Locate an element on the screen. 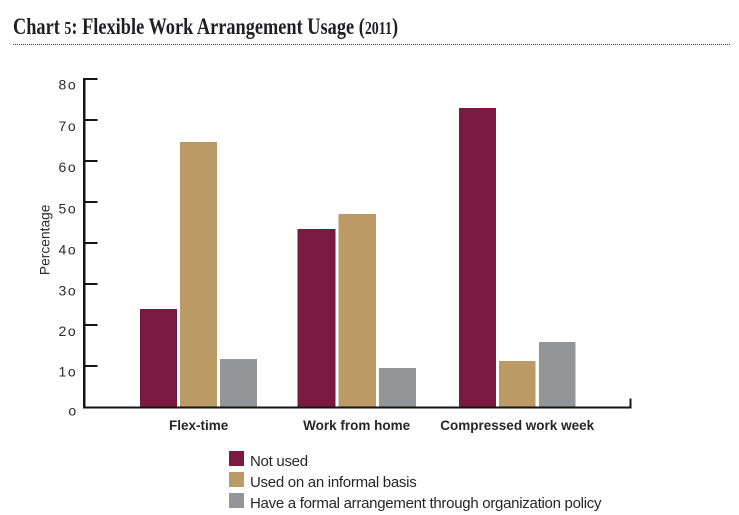  svg-text: Work from home is located at coordinates (357, 425).